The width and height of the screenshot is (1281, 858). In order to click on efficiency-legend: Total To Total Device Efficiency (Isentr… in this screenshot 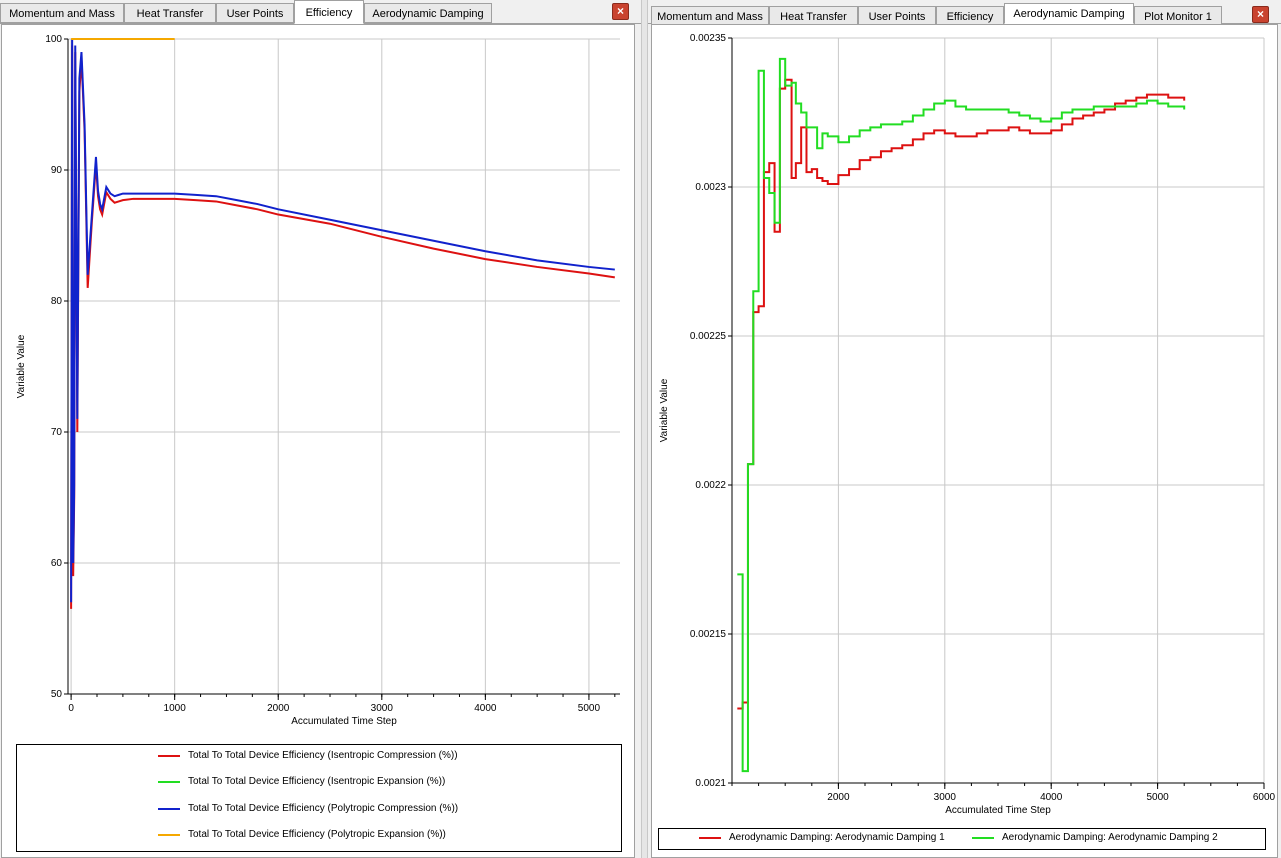, I will do `click(319, 798)`.